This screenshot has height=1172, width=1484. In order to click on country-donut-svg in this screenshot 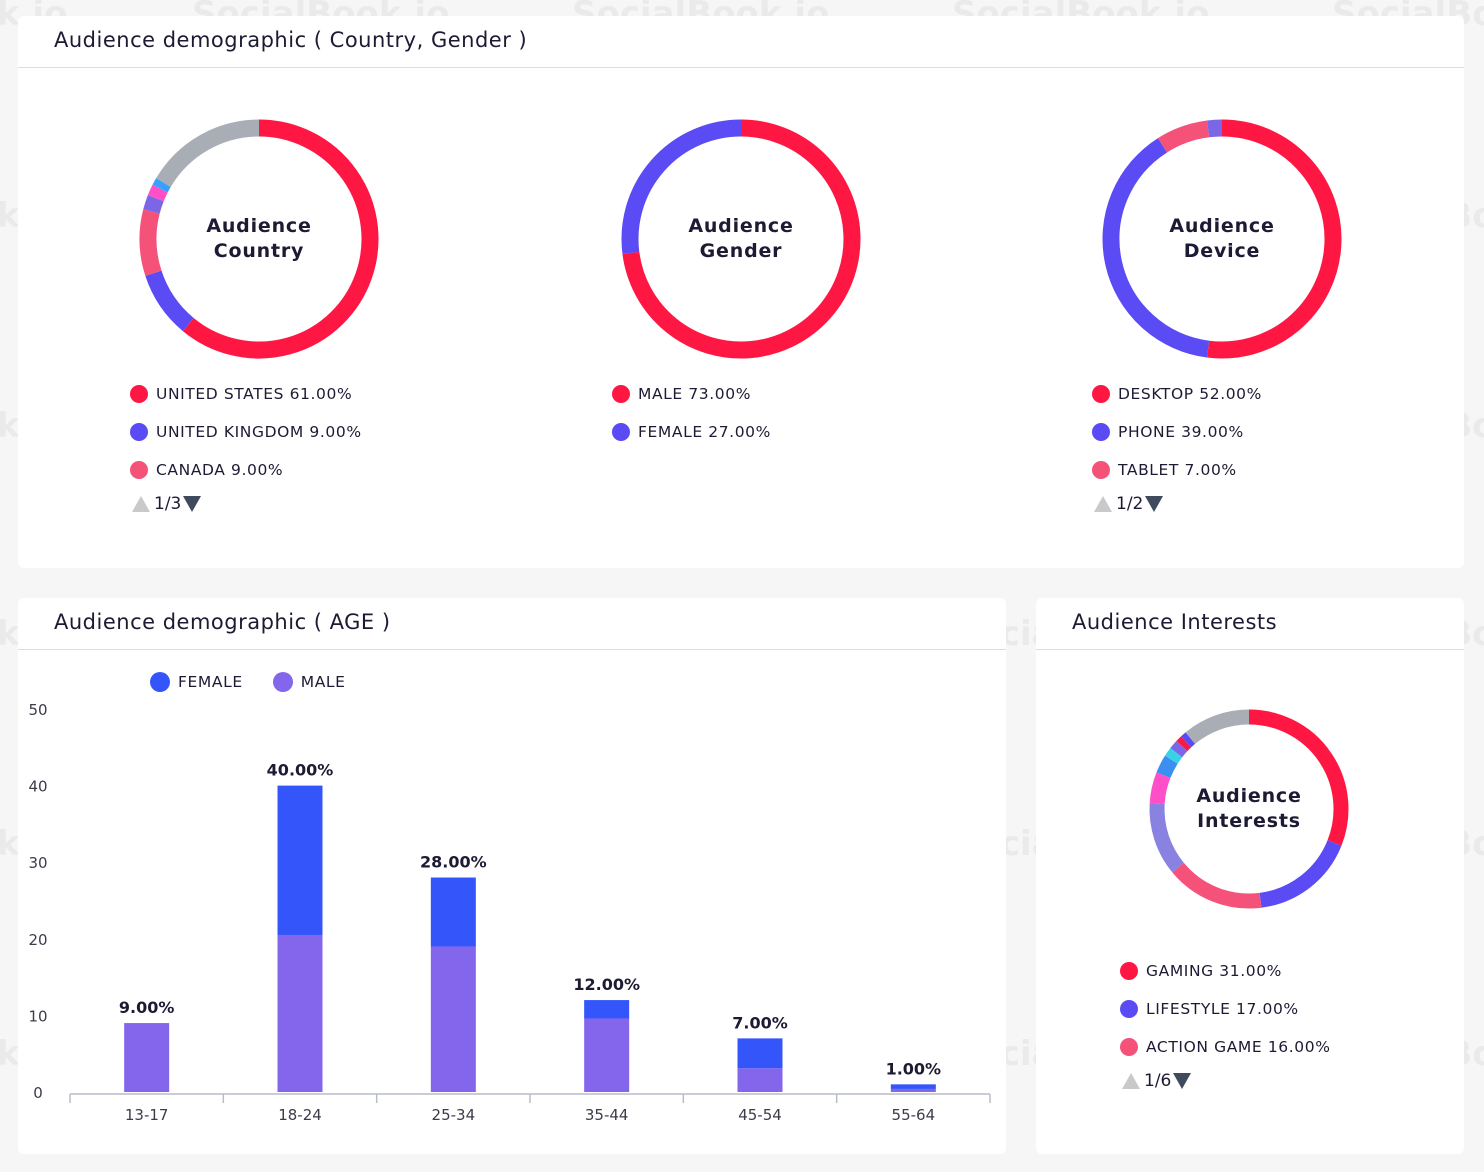, I will do `click(259, 239)`.